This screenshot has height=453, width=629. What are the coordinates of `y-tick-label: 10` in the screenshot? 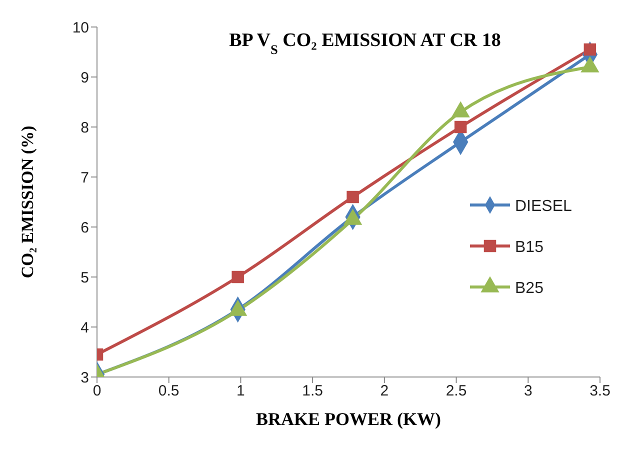 It's located at (80, 27).